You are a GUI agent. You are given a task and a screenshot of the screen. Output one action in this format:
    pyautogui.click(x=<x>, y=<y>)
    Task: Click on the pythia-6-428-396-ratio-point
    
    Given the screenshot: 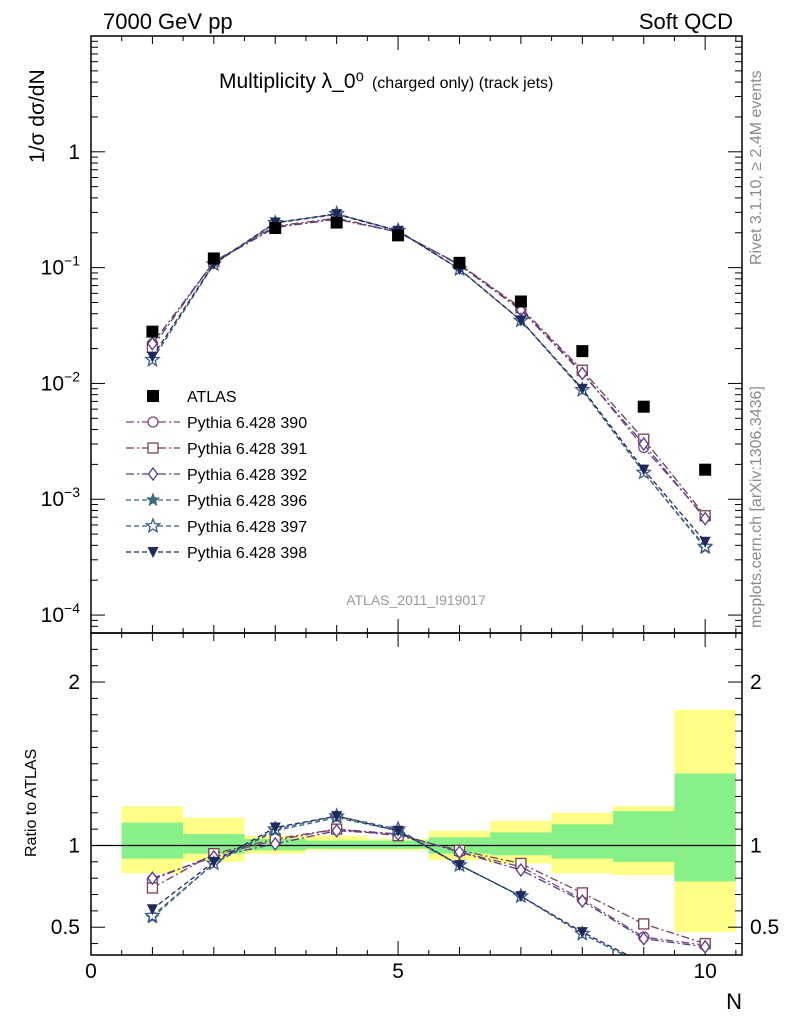 What is the action you would take?
    pyautogui.click(x=643, y=964)
    